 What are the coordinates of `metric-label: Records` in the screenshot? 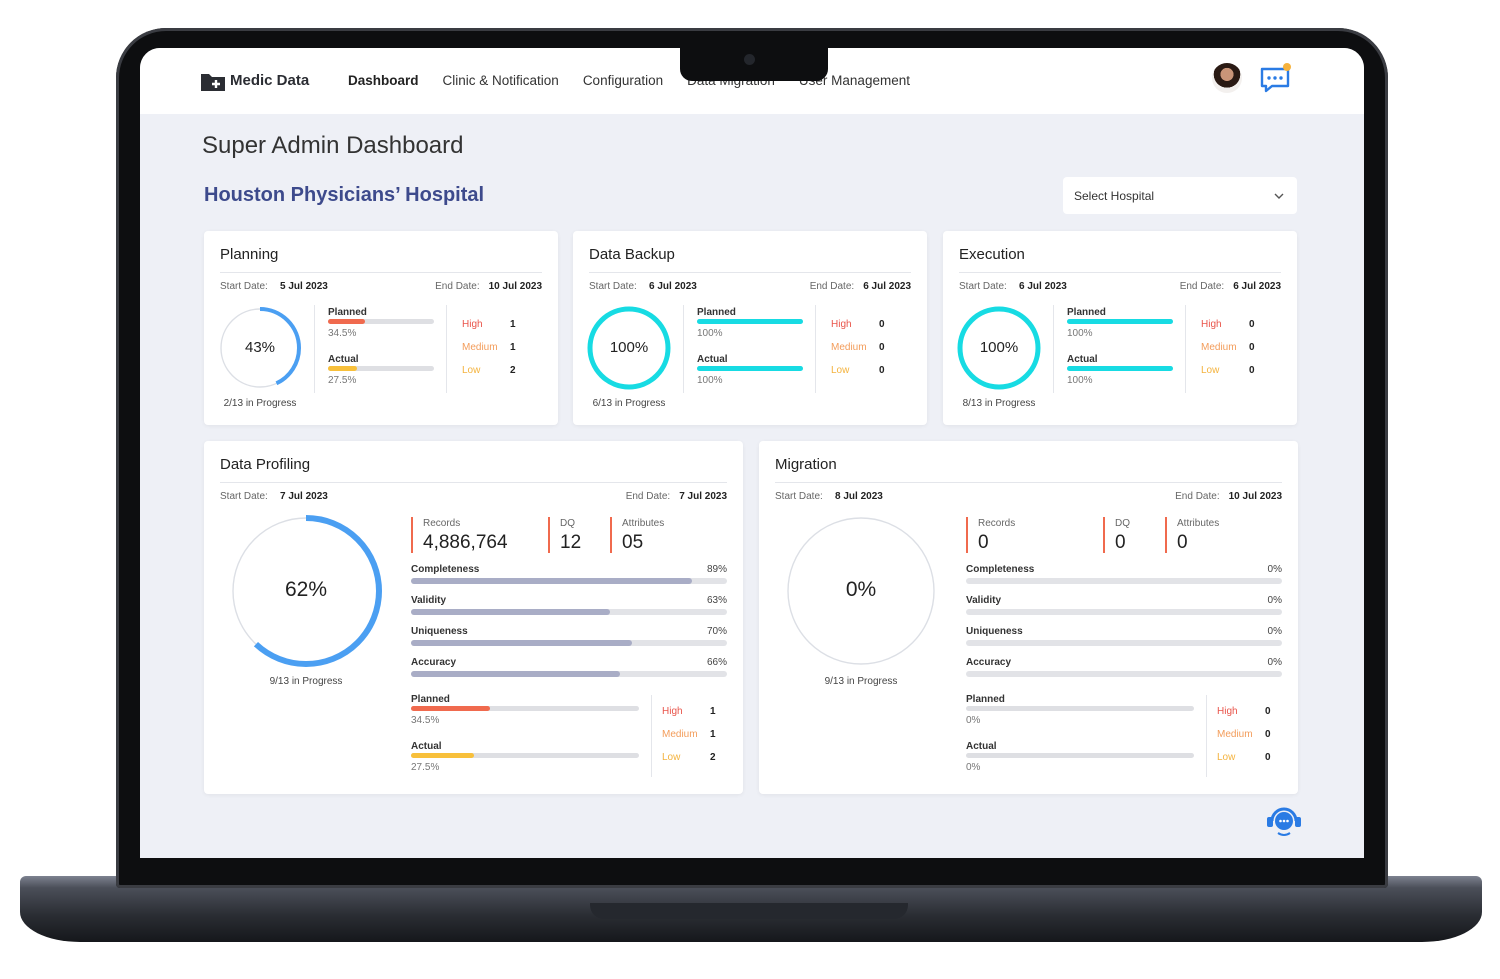 It's located at (442, 523).